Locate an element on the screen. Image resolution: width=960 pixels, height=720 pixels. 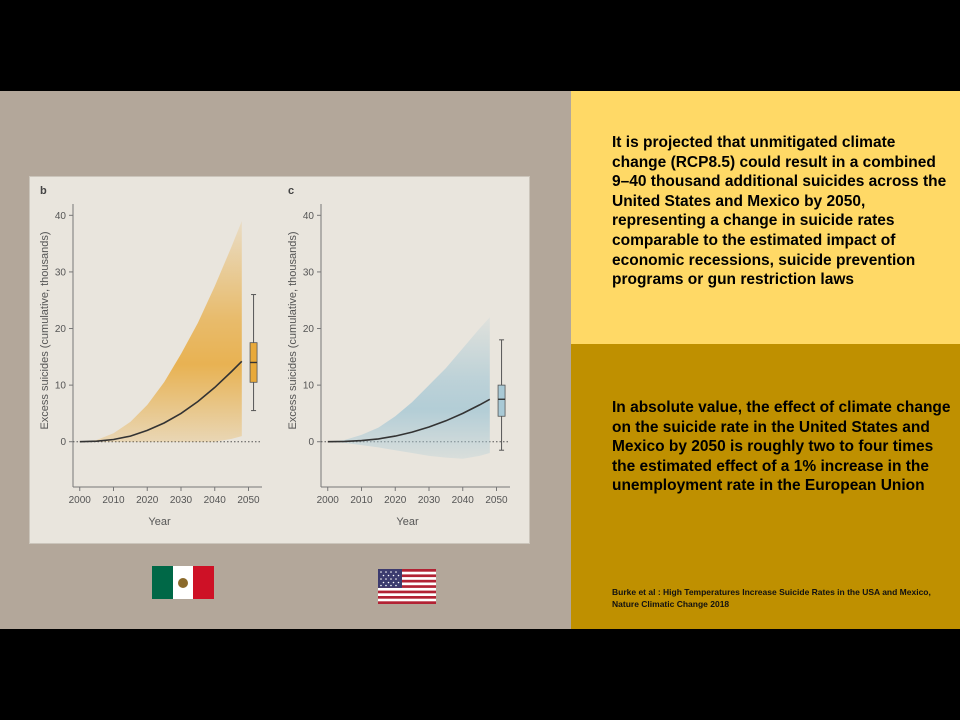
mexico-emblem-icon is located at coordinates (183, 582).